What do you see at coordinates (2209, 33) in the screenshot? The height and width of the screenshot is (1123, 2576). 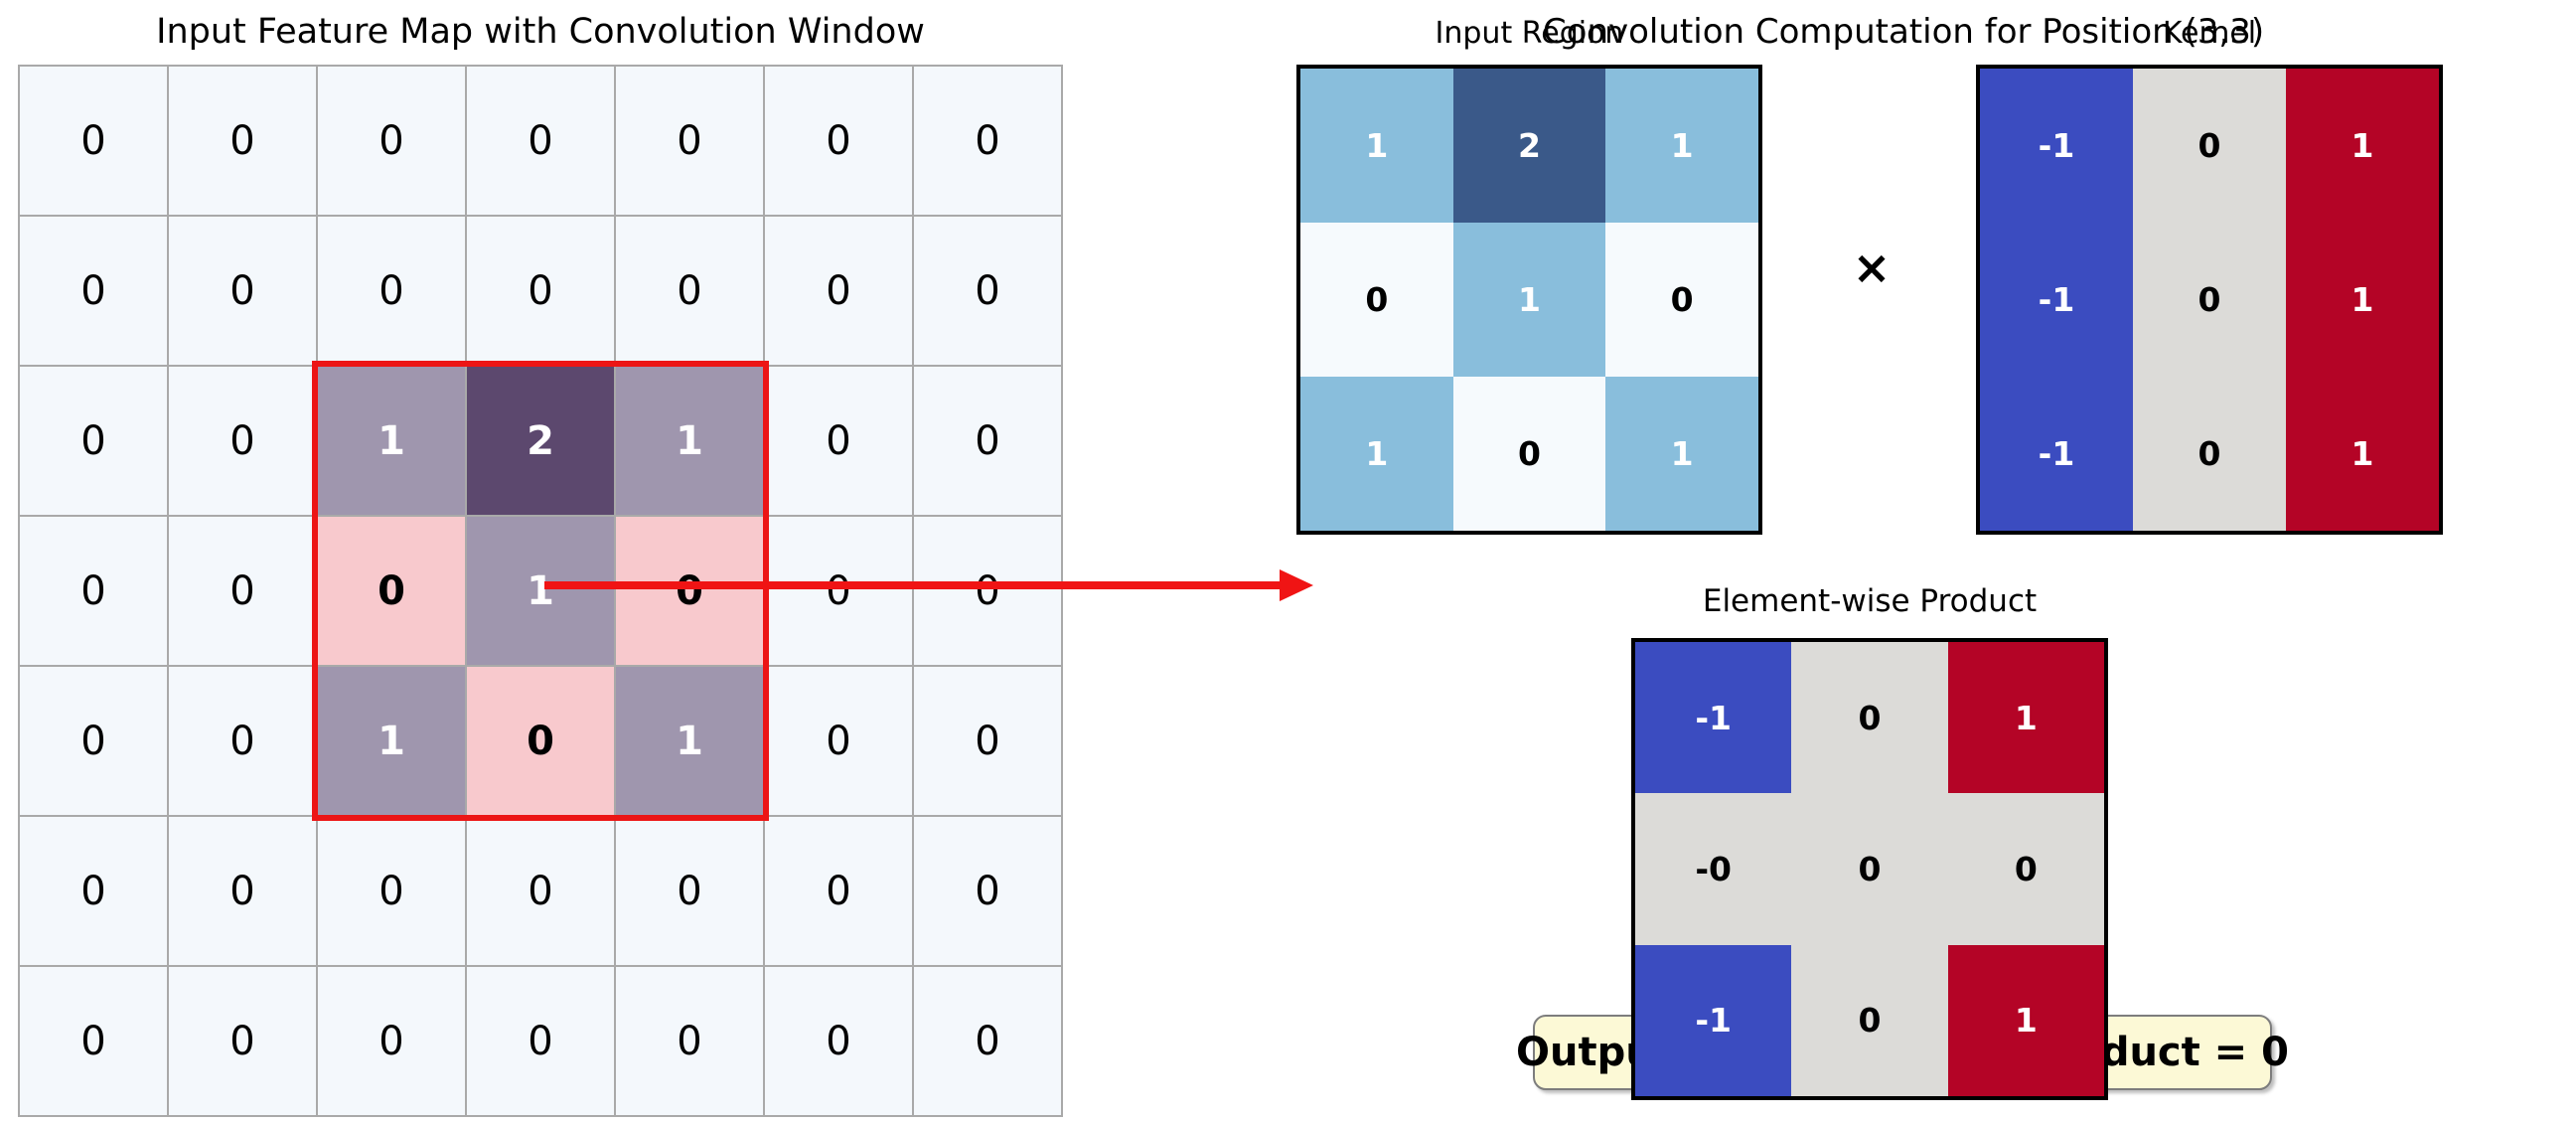 I see `kernel-title: Kernel` at bounding box center [2209, 33].